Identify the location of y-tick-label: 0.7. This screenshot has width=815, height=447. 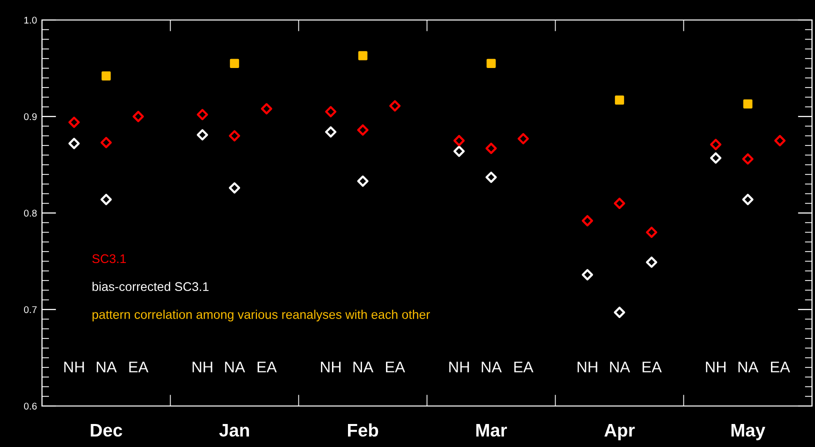
(30, 310).